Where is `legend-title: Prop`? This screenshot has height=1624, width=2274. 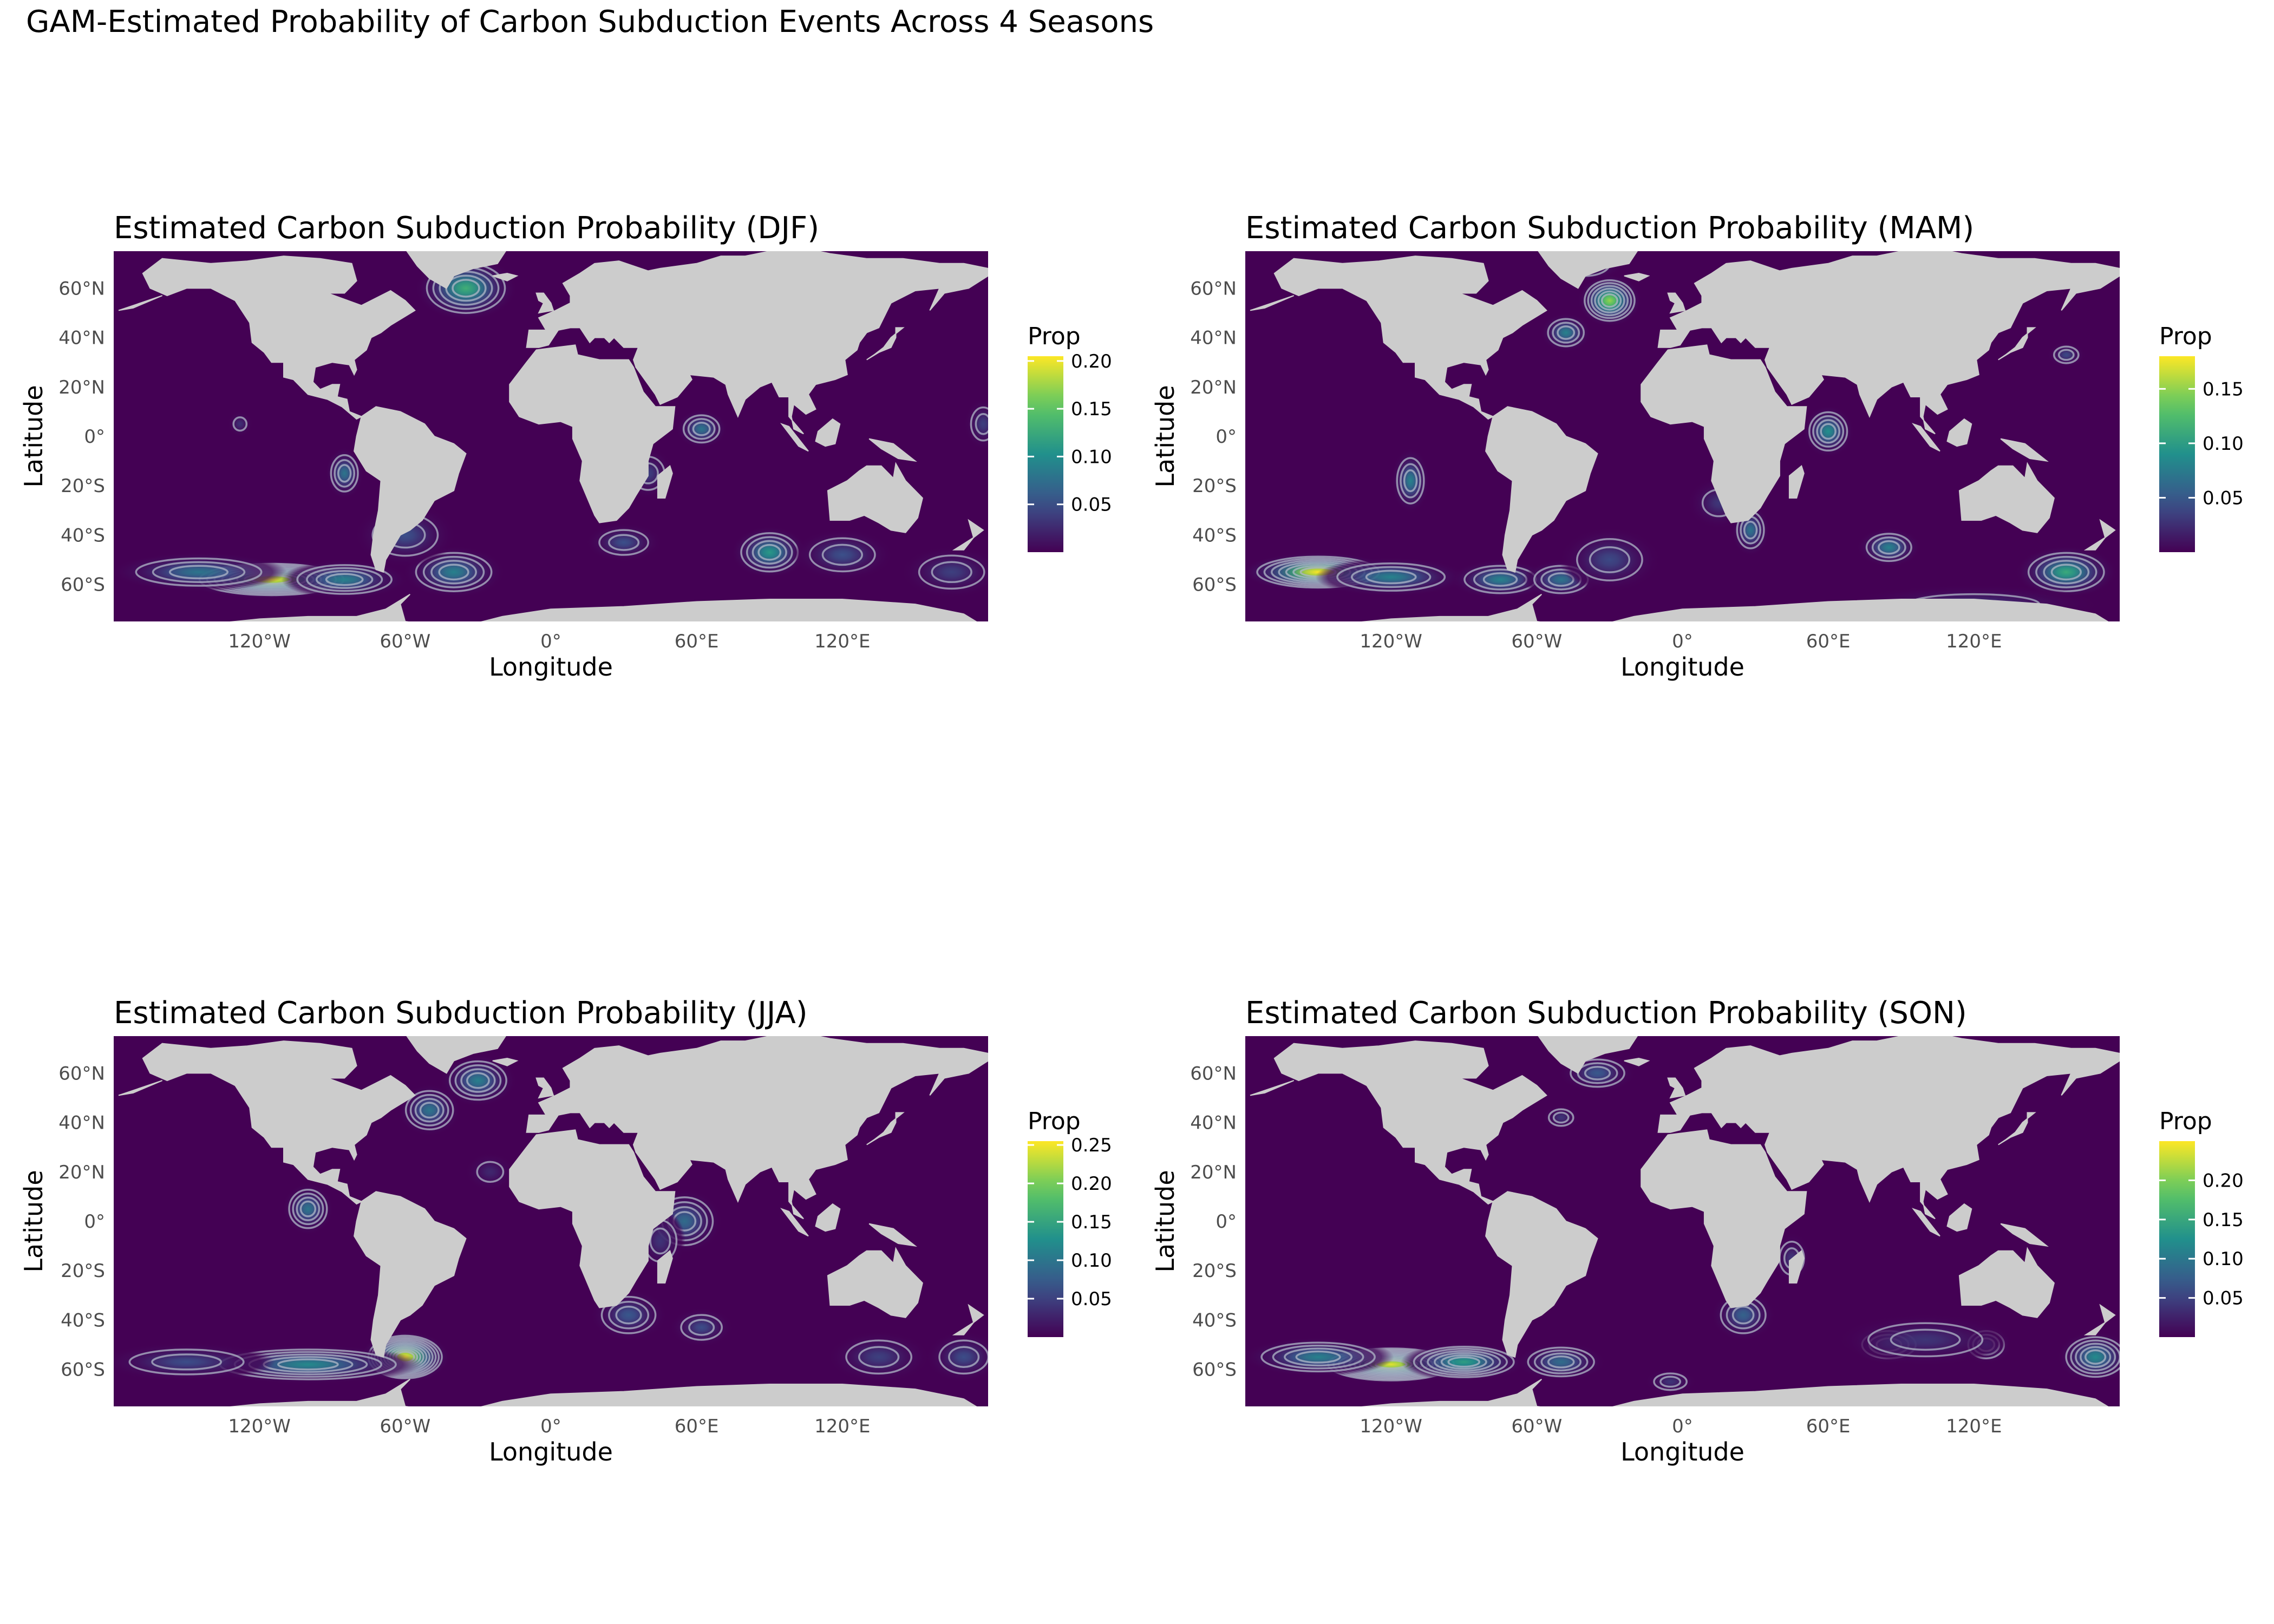
legend-title: Prop is located at coordinates (1055, 336).